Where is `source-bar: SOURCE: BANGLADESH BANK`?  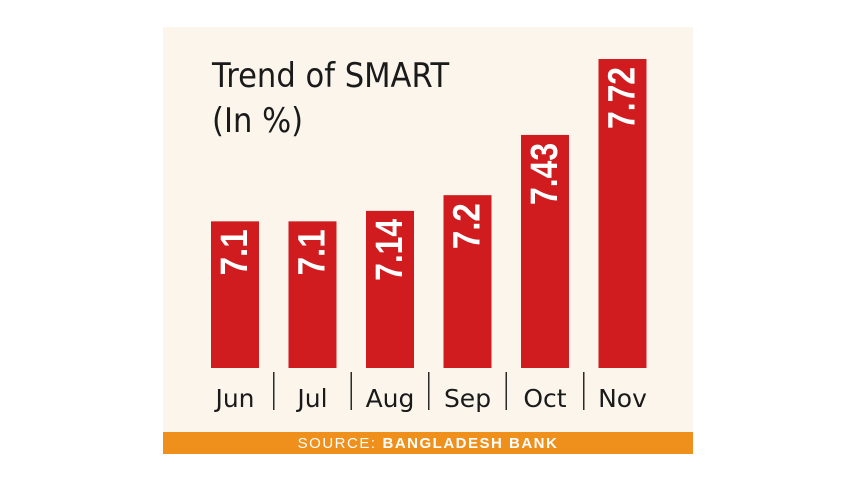
source-bar: SOURCE: BANGLADESH BANK is located at coordinates (428, 443).